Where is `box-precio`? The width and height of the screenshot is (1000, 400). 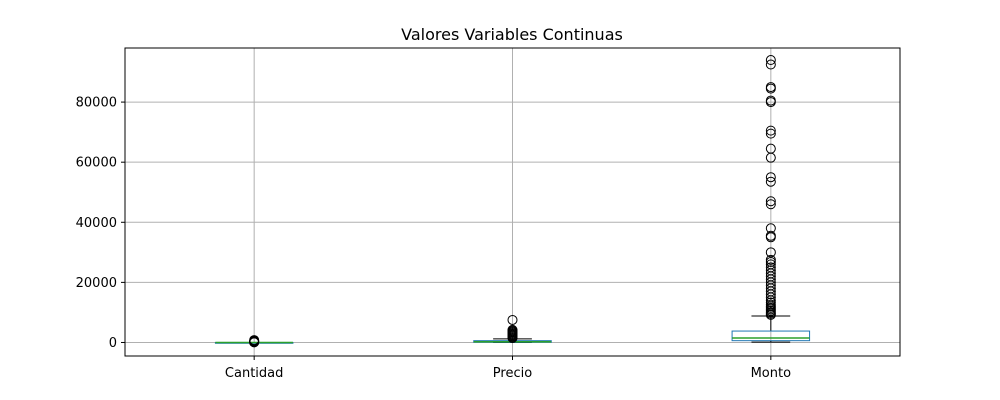 box-precio is located at coordinates (512, 328).